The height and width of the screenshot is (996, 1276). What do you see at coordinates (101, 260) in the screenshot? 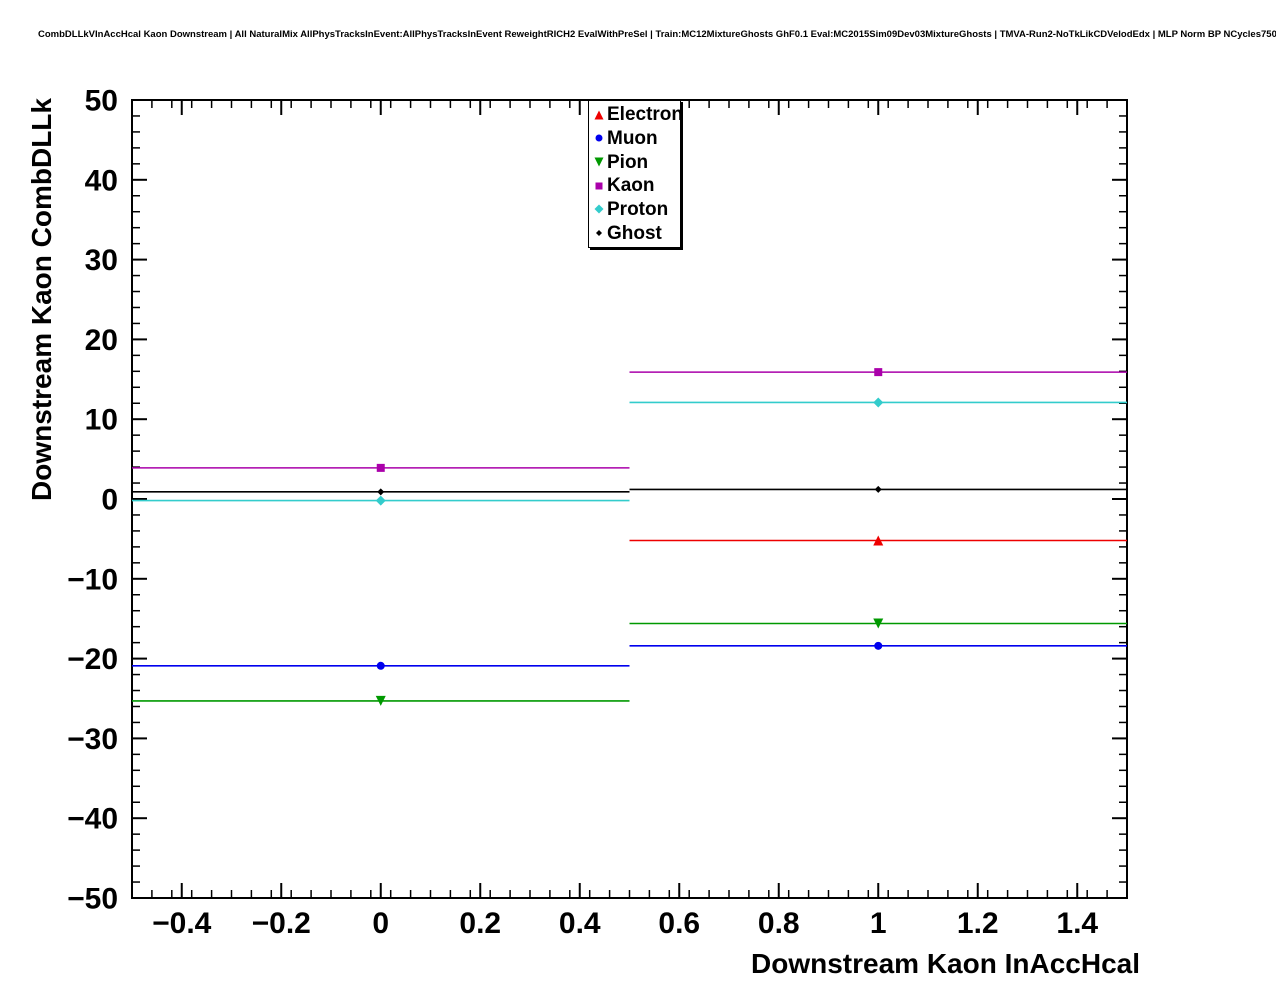
I see `y-tick-label: 30` at bounding box center [101, 260].